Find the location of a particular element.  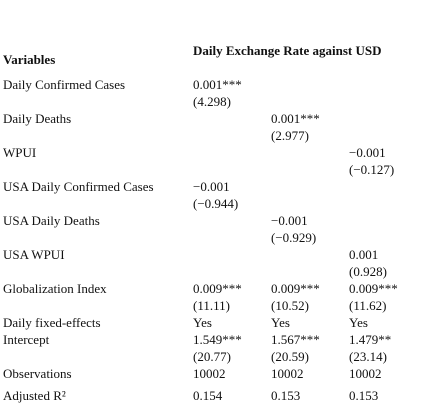

header-dependent: Daily Exchange Rate against USD is located at coordinates (287, 50).